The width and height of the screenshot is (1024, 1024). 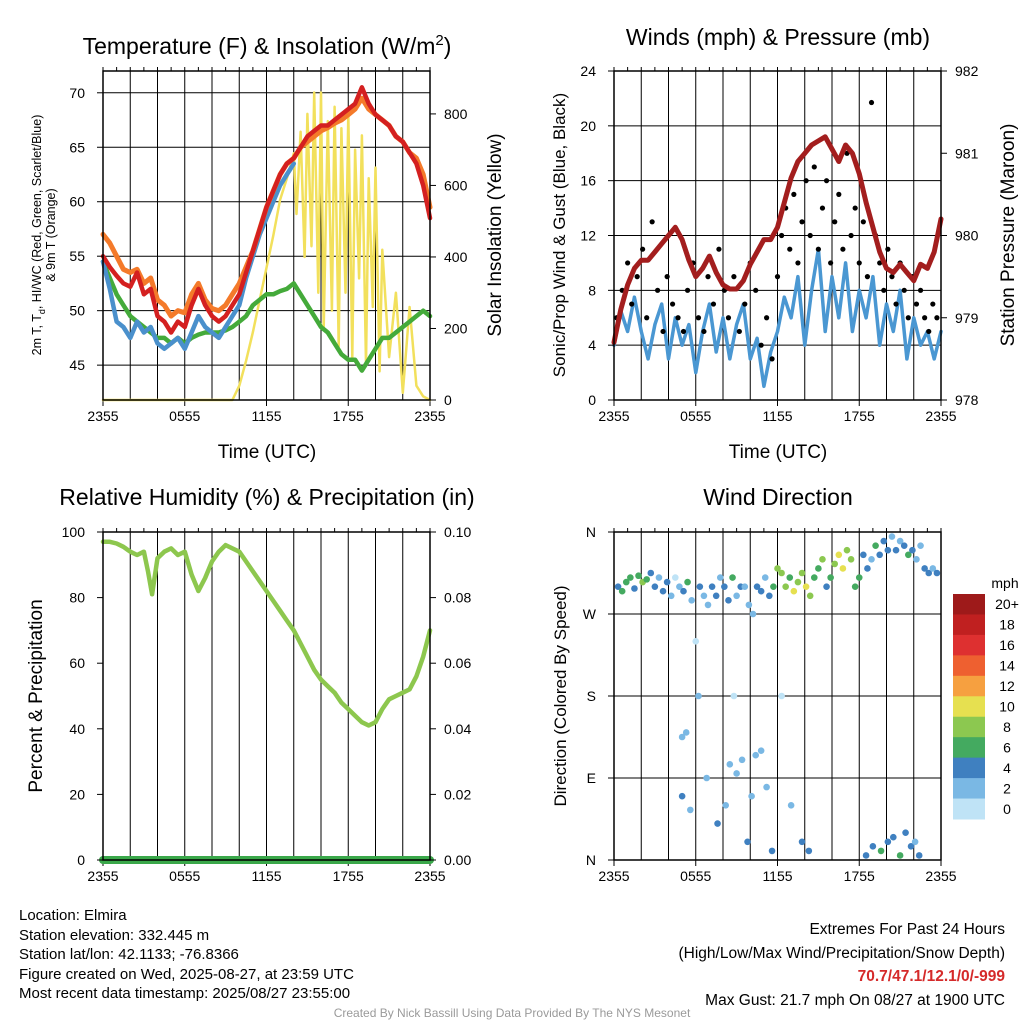 I want to click on direction-tick-label: S, so click(x=591, y=696).